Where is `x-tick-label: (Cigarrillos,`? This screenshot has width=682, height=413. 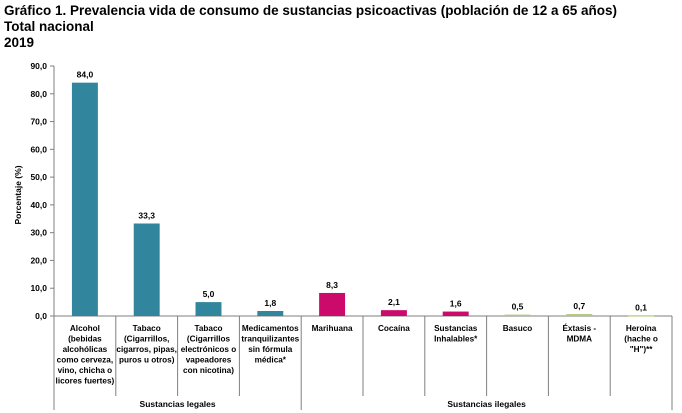 x-tick-label: (Cigarrillos, is located at coordinates (147, 339).